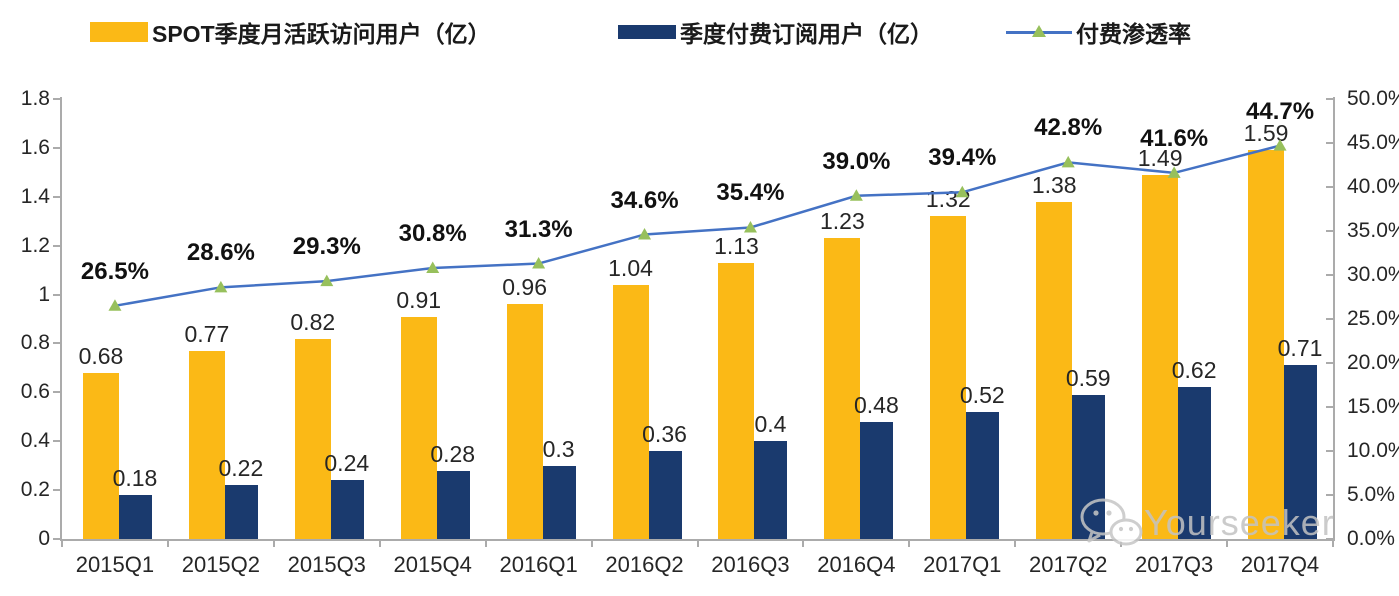 The width and height of the screenshot is (1399, 596). I want to click on y-axis-label-right: 25.0%, so click(1373, 318).